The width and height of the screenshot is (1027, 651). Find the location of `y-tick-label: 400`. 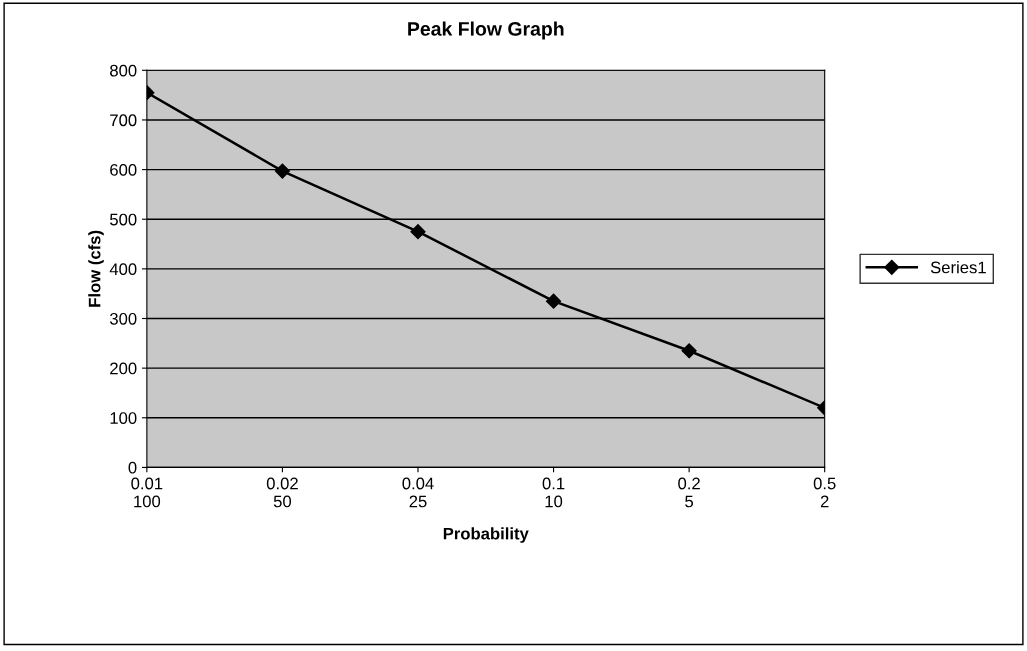

y-tick-label: 400 is located at coordinates (123, 269).